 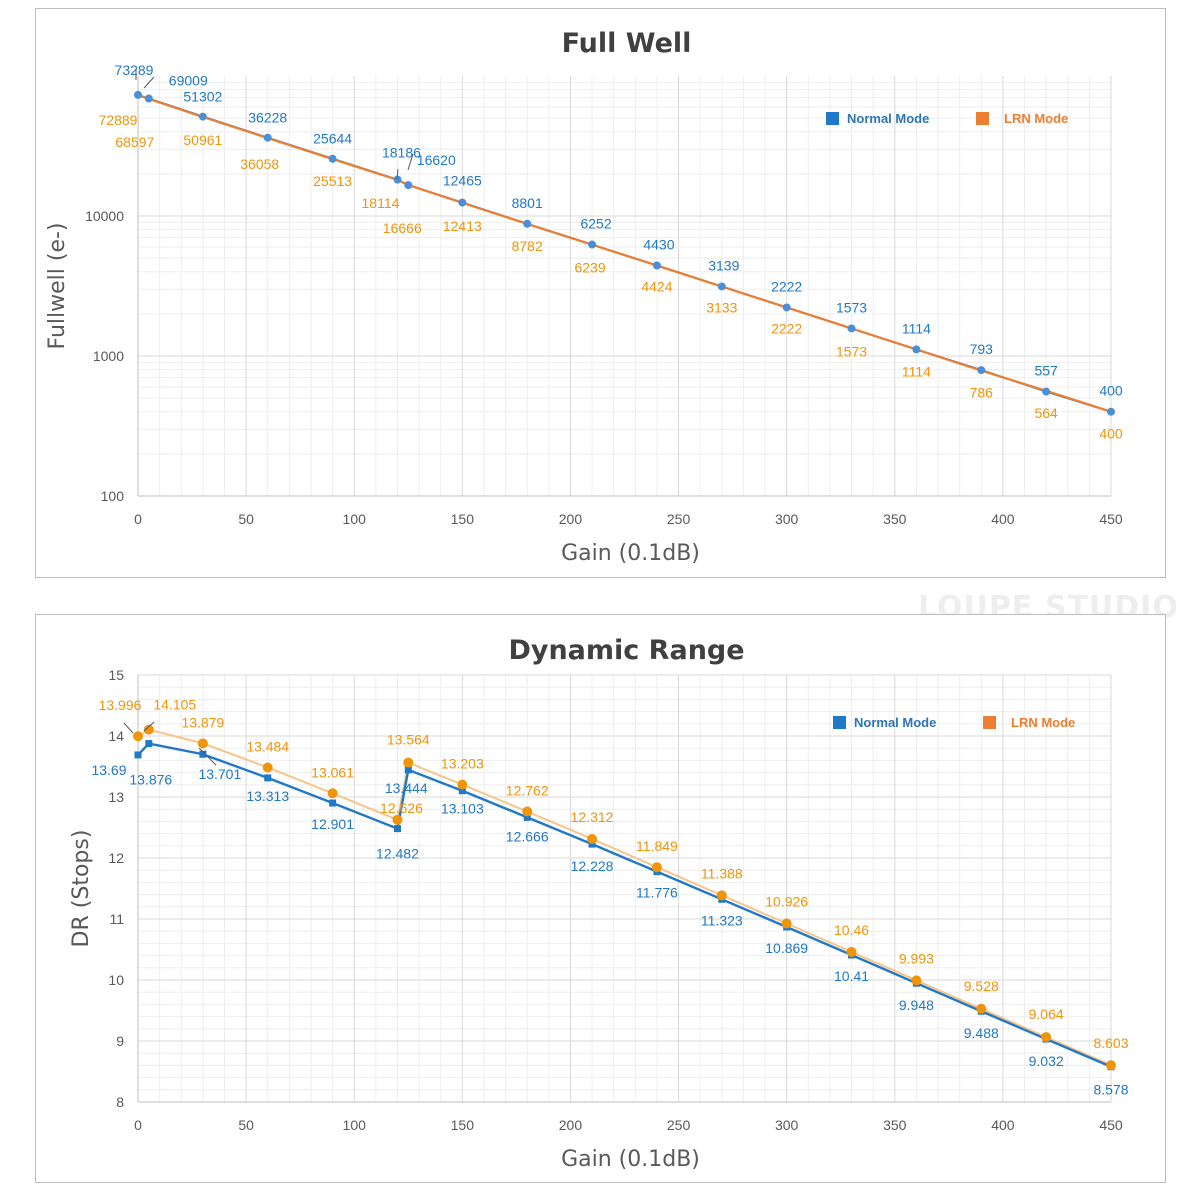 What do you see at coordinates (982, 393) in the screenshot?
I see `lrn-mode-data-label: 786` at bounding box center [982, 393].